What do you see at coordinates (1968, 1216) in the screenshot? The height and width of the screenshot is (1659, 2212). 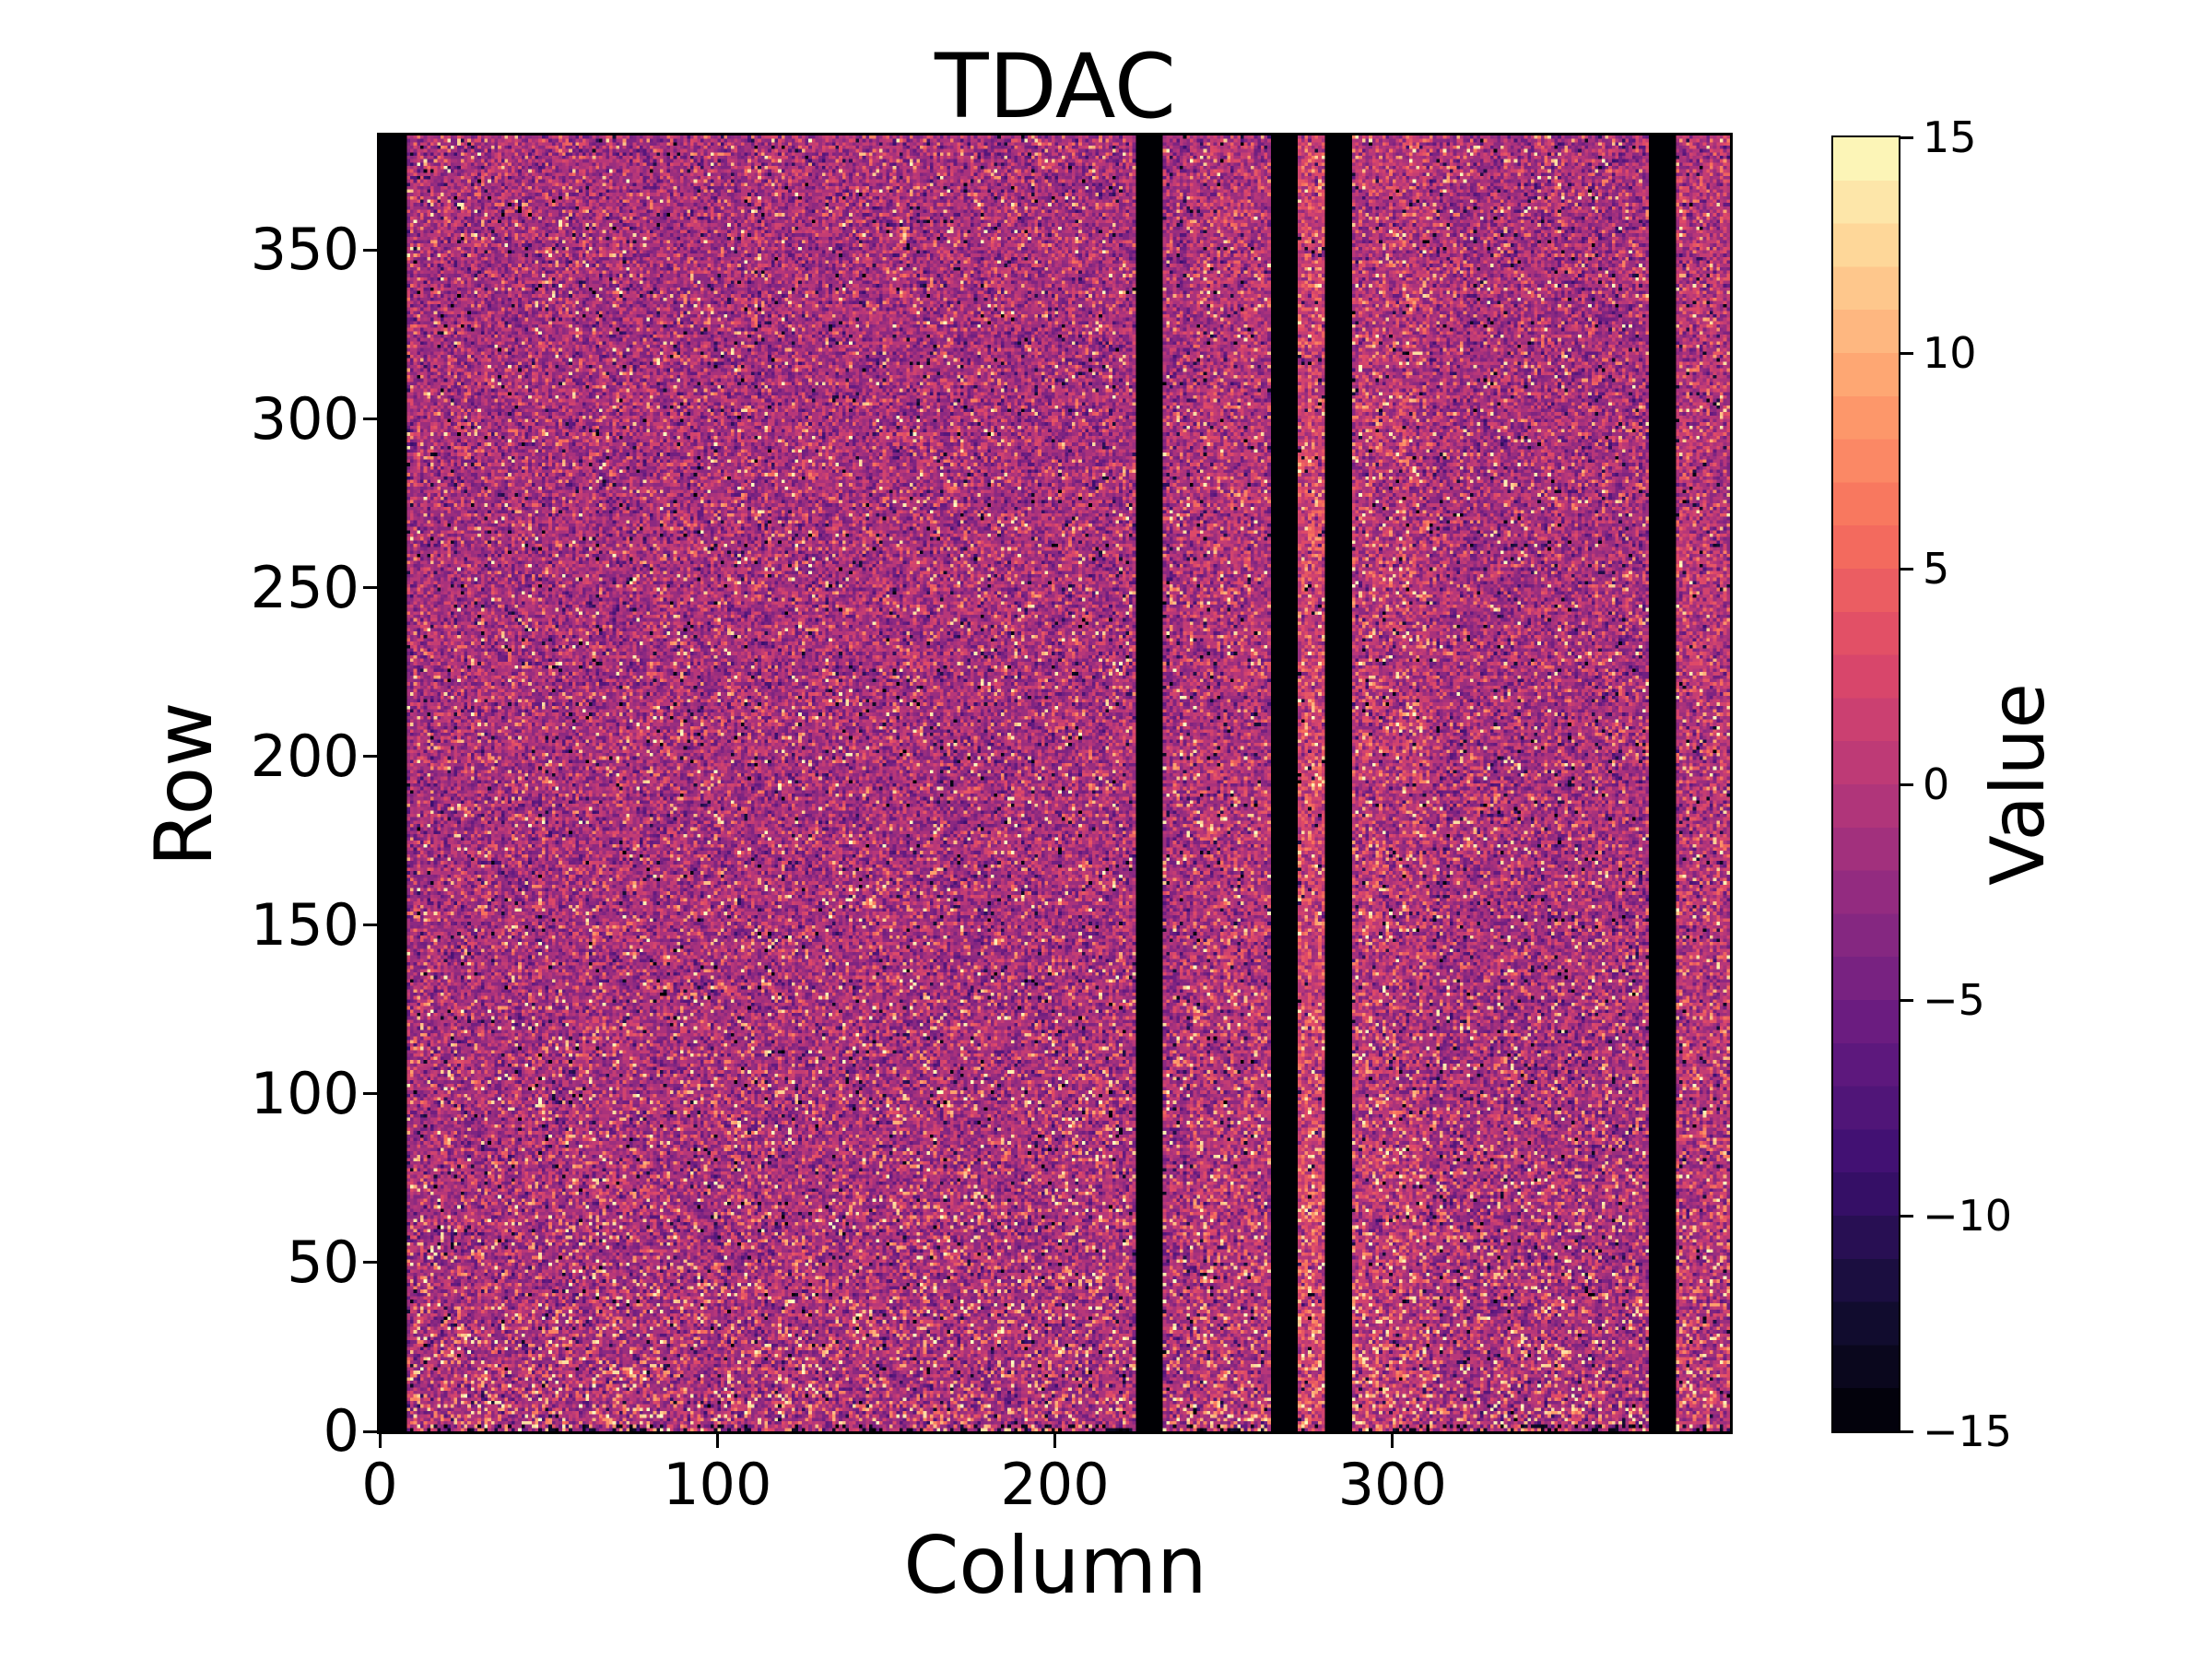 I see `colorbar-tick-label: −10` at bounding box center [1968, 1216].